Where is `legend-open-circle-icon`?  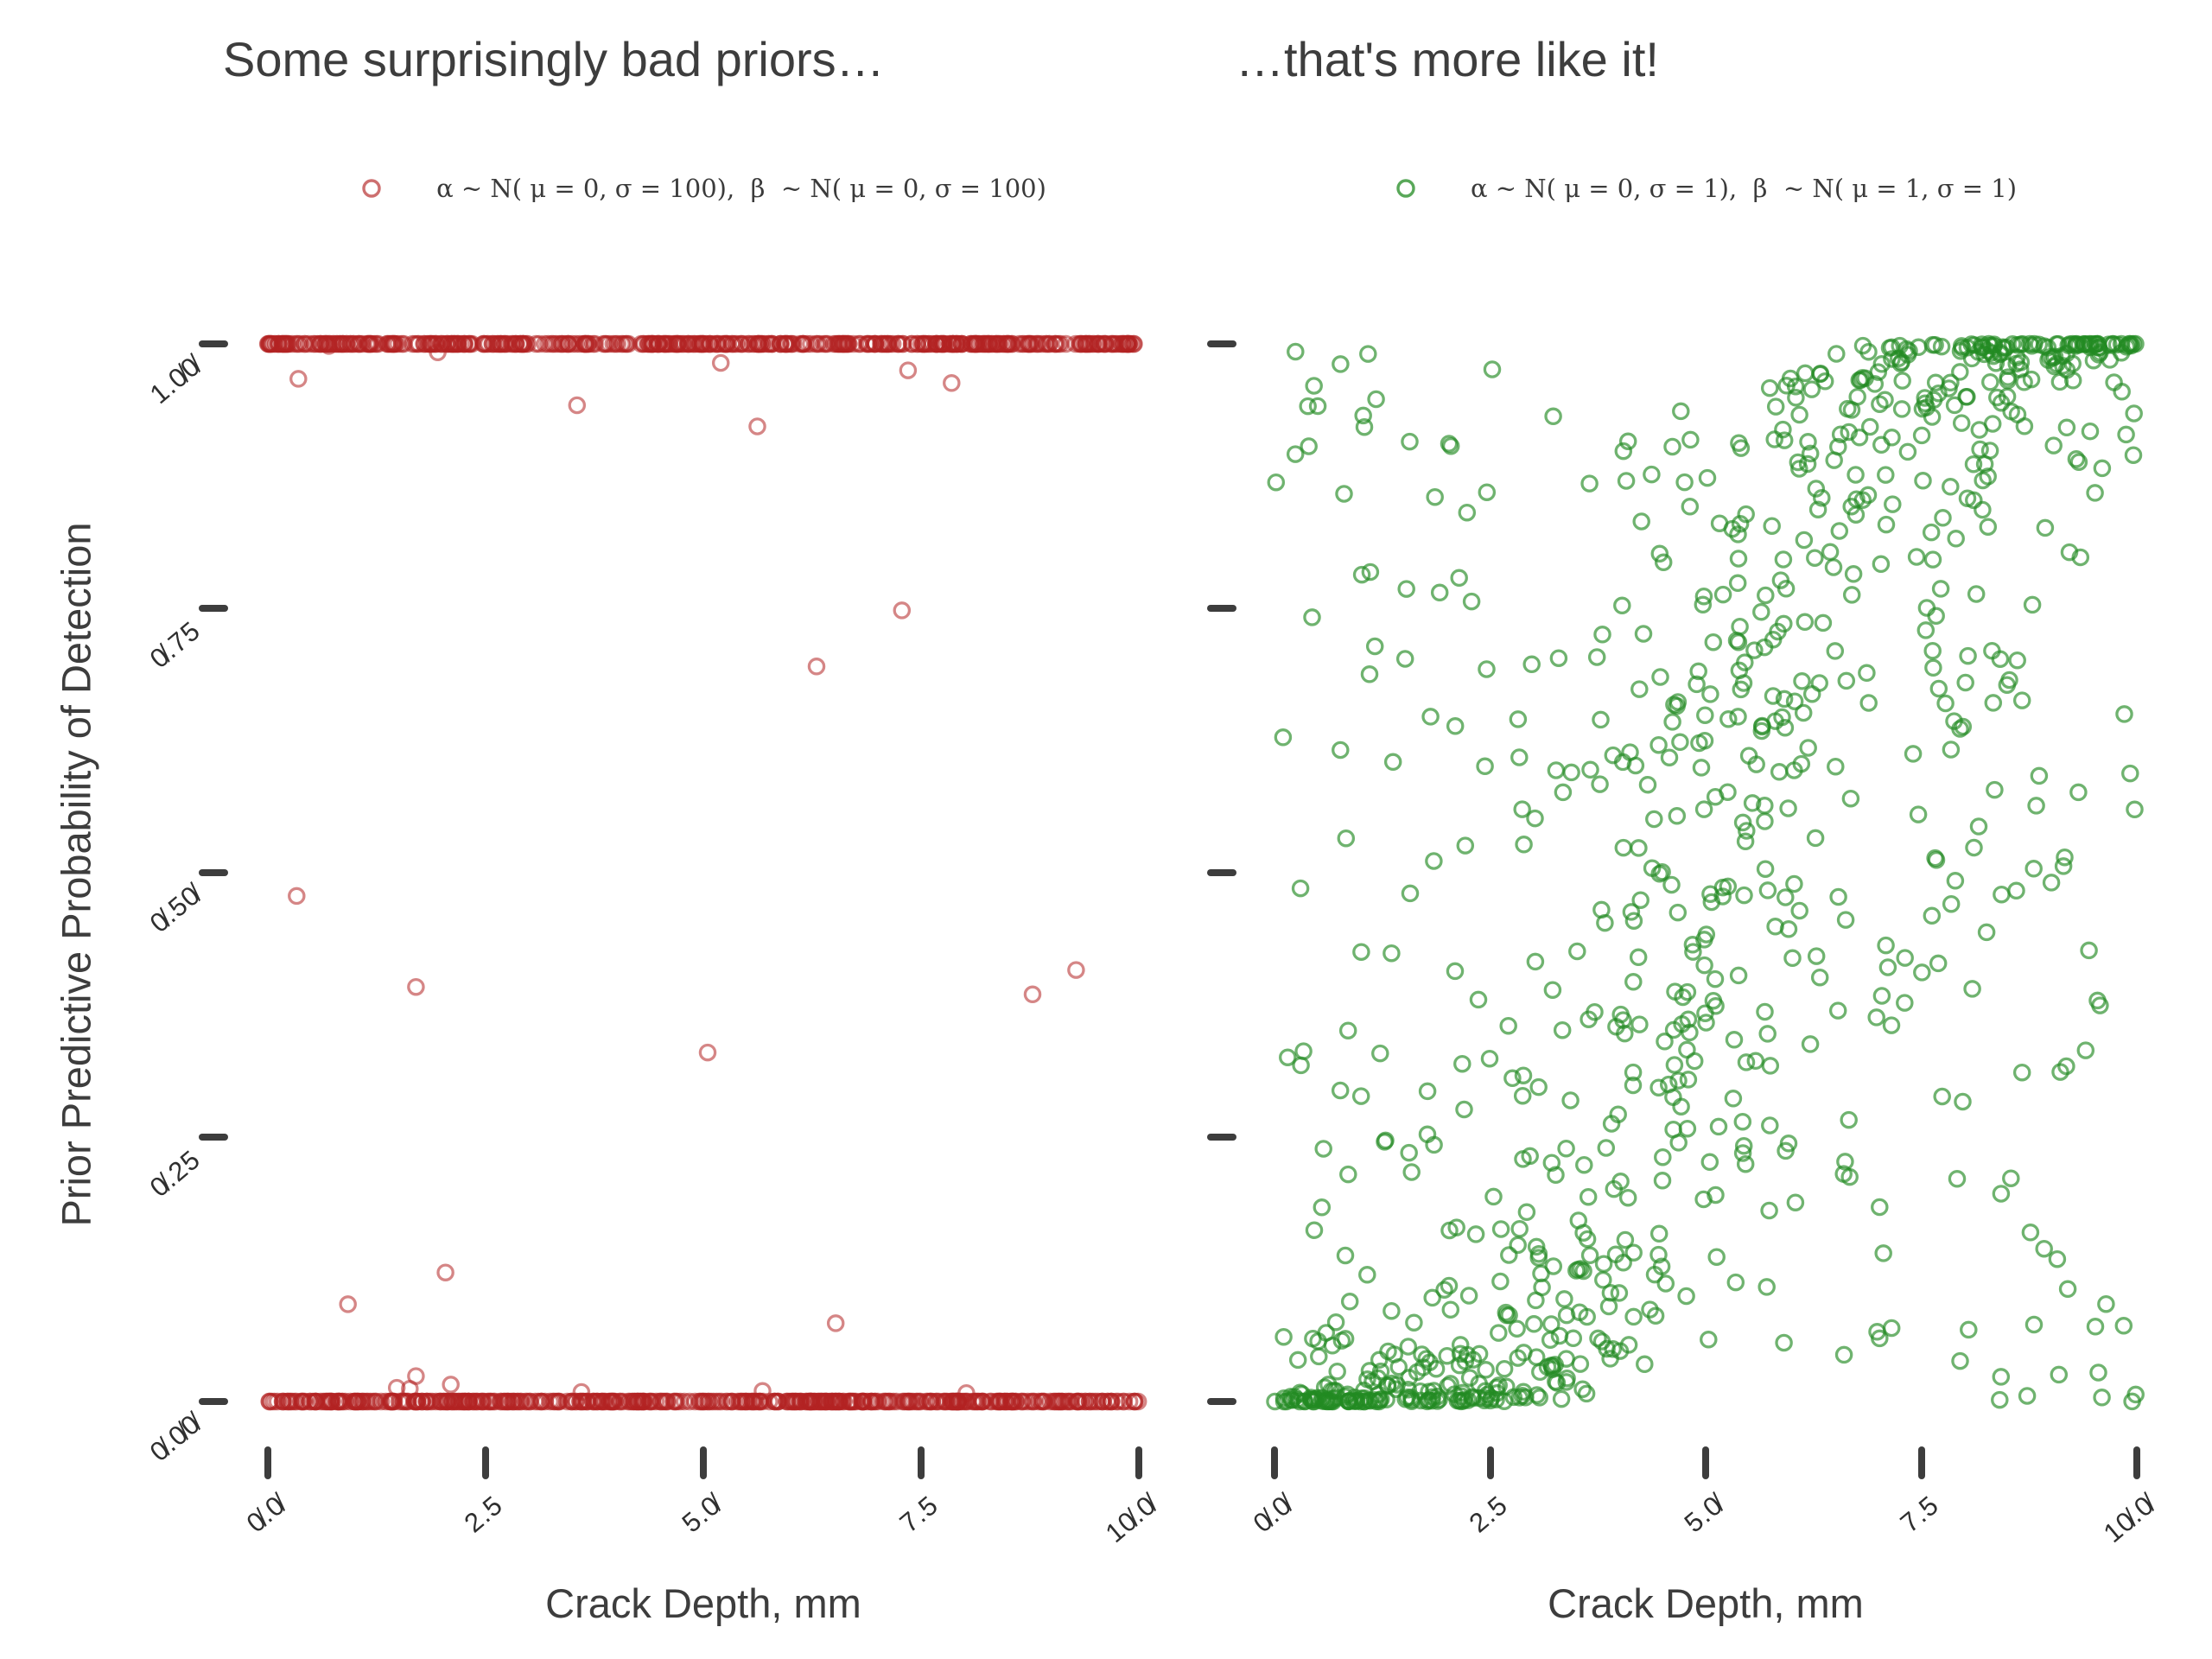 legend-open-circle-icon is located at coordinates (1405, 188).